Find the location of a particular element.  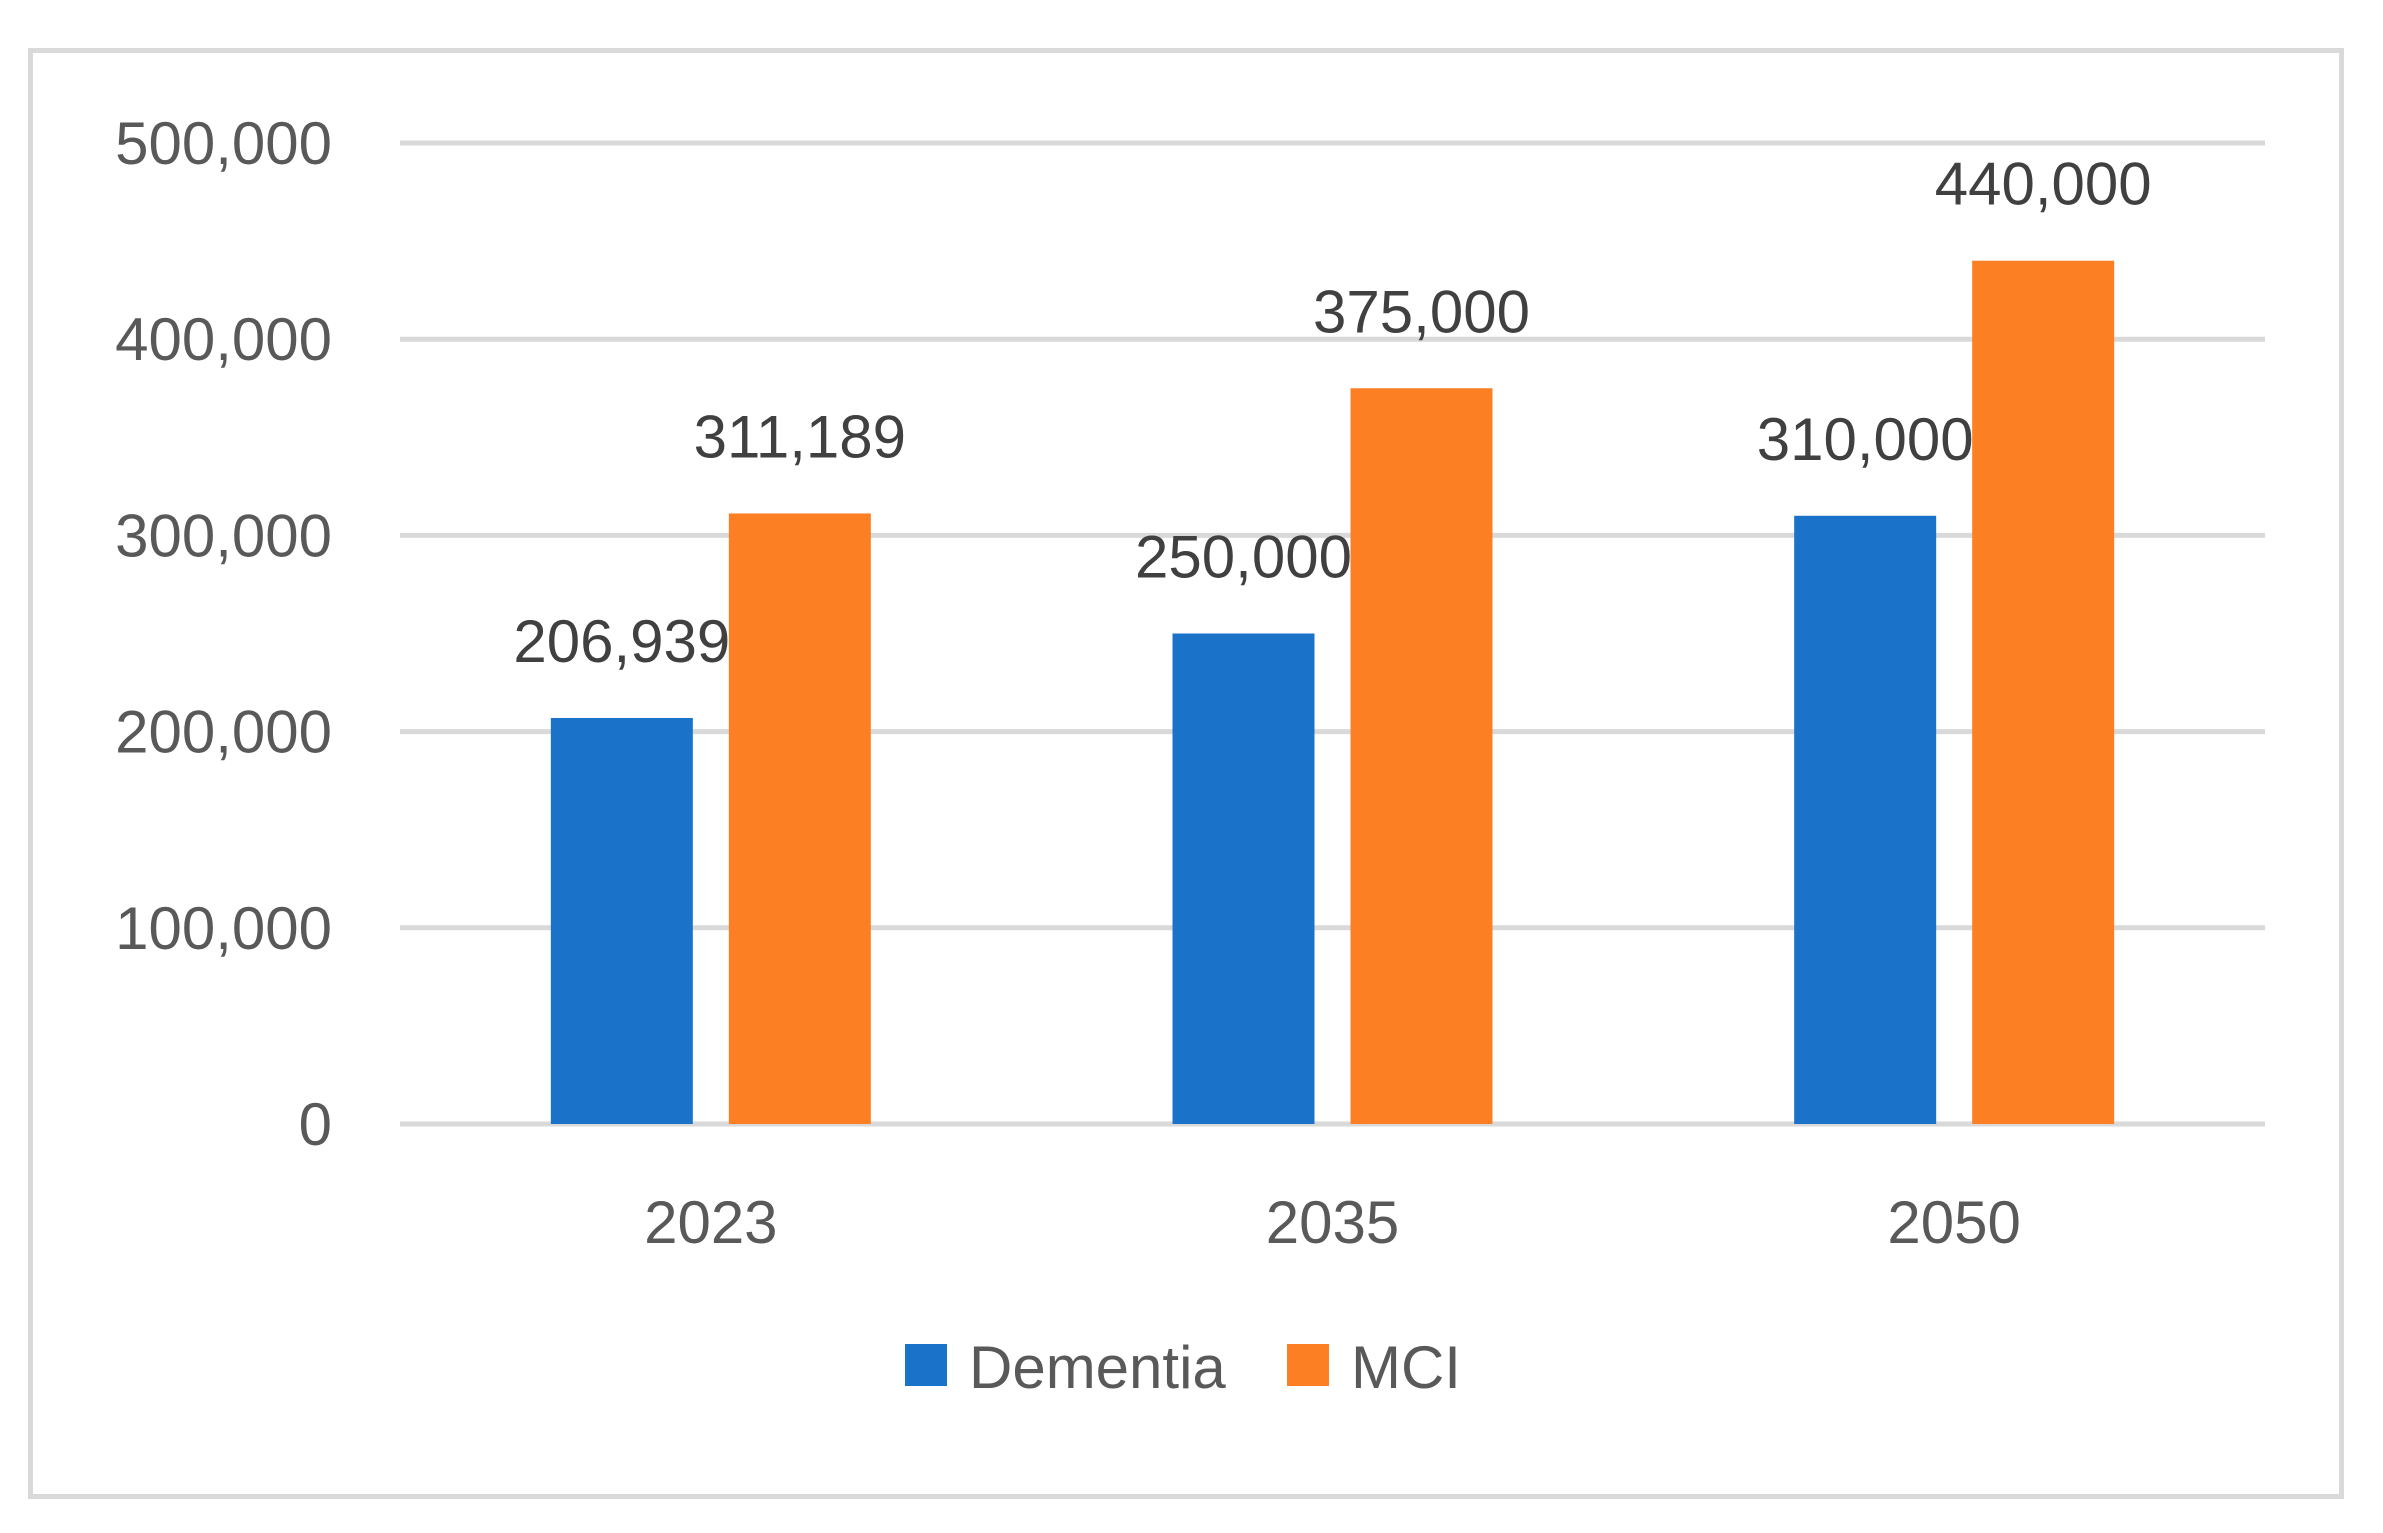

bar-mci-2050 is located at coordinates (2043, 692).